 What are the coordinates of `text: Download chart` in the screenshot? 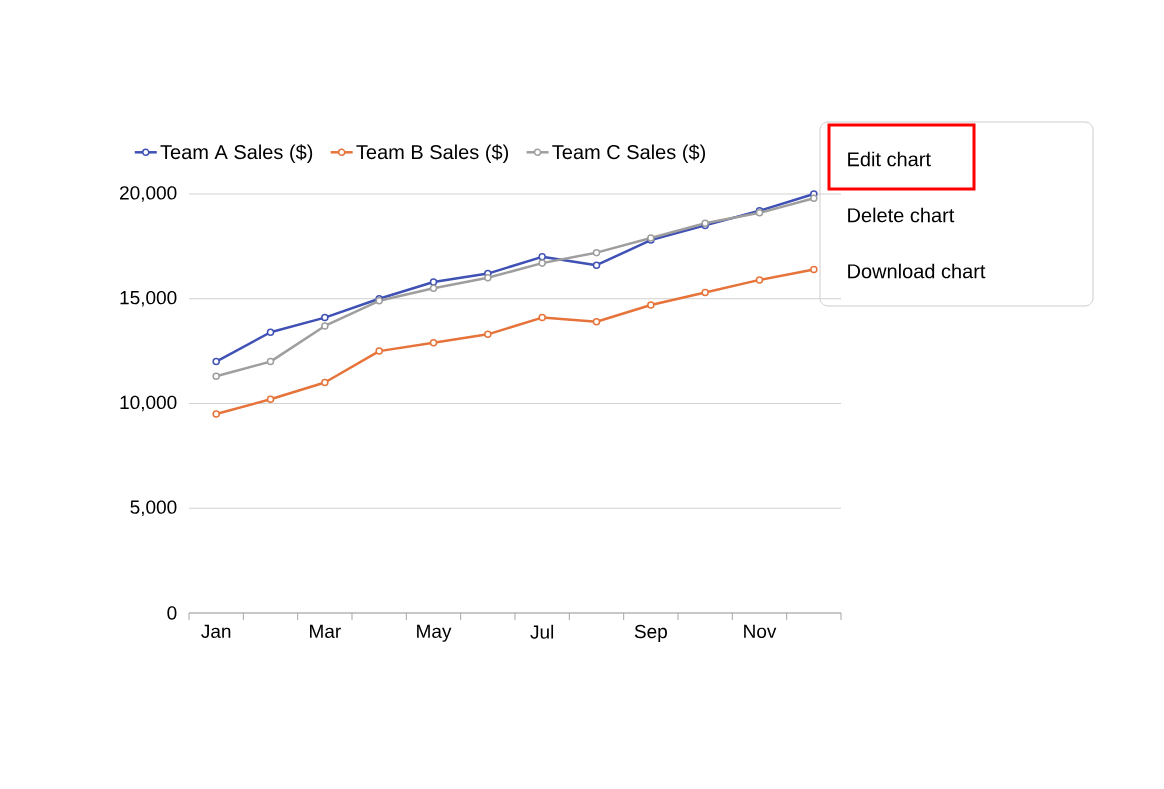 It's located at (917, 271).